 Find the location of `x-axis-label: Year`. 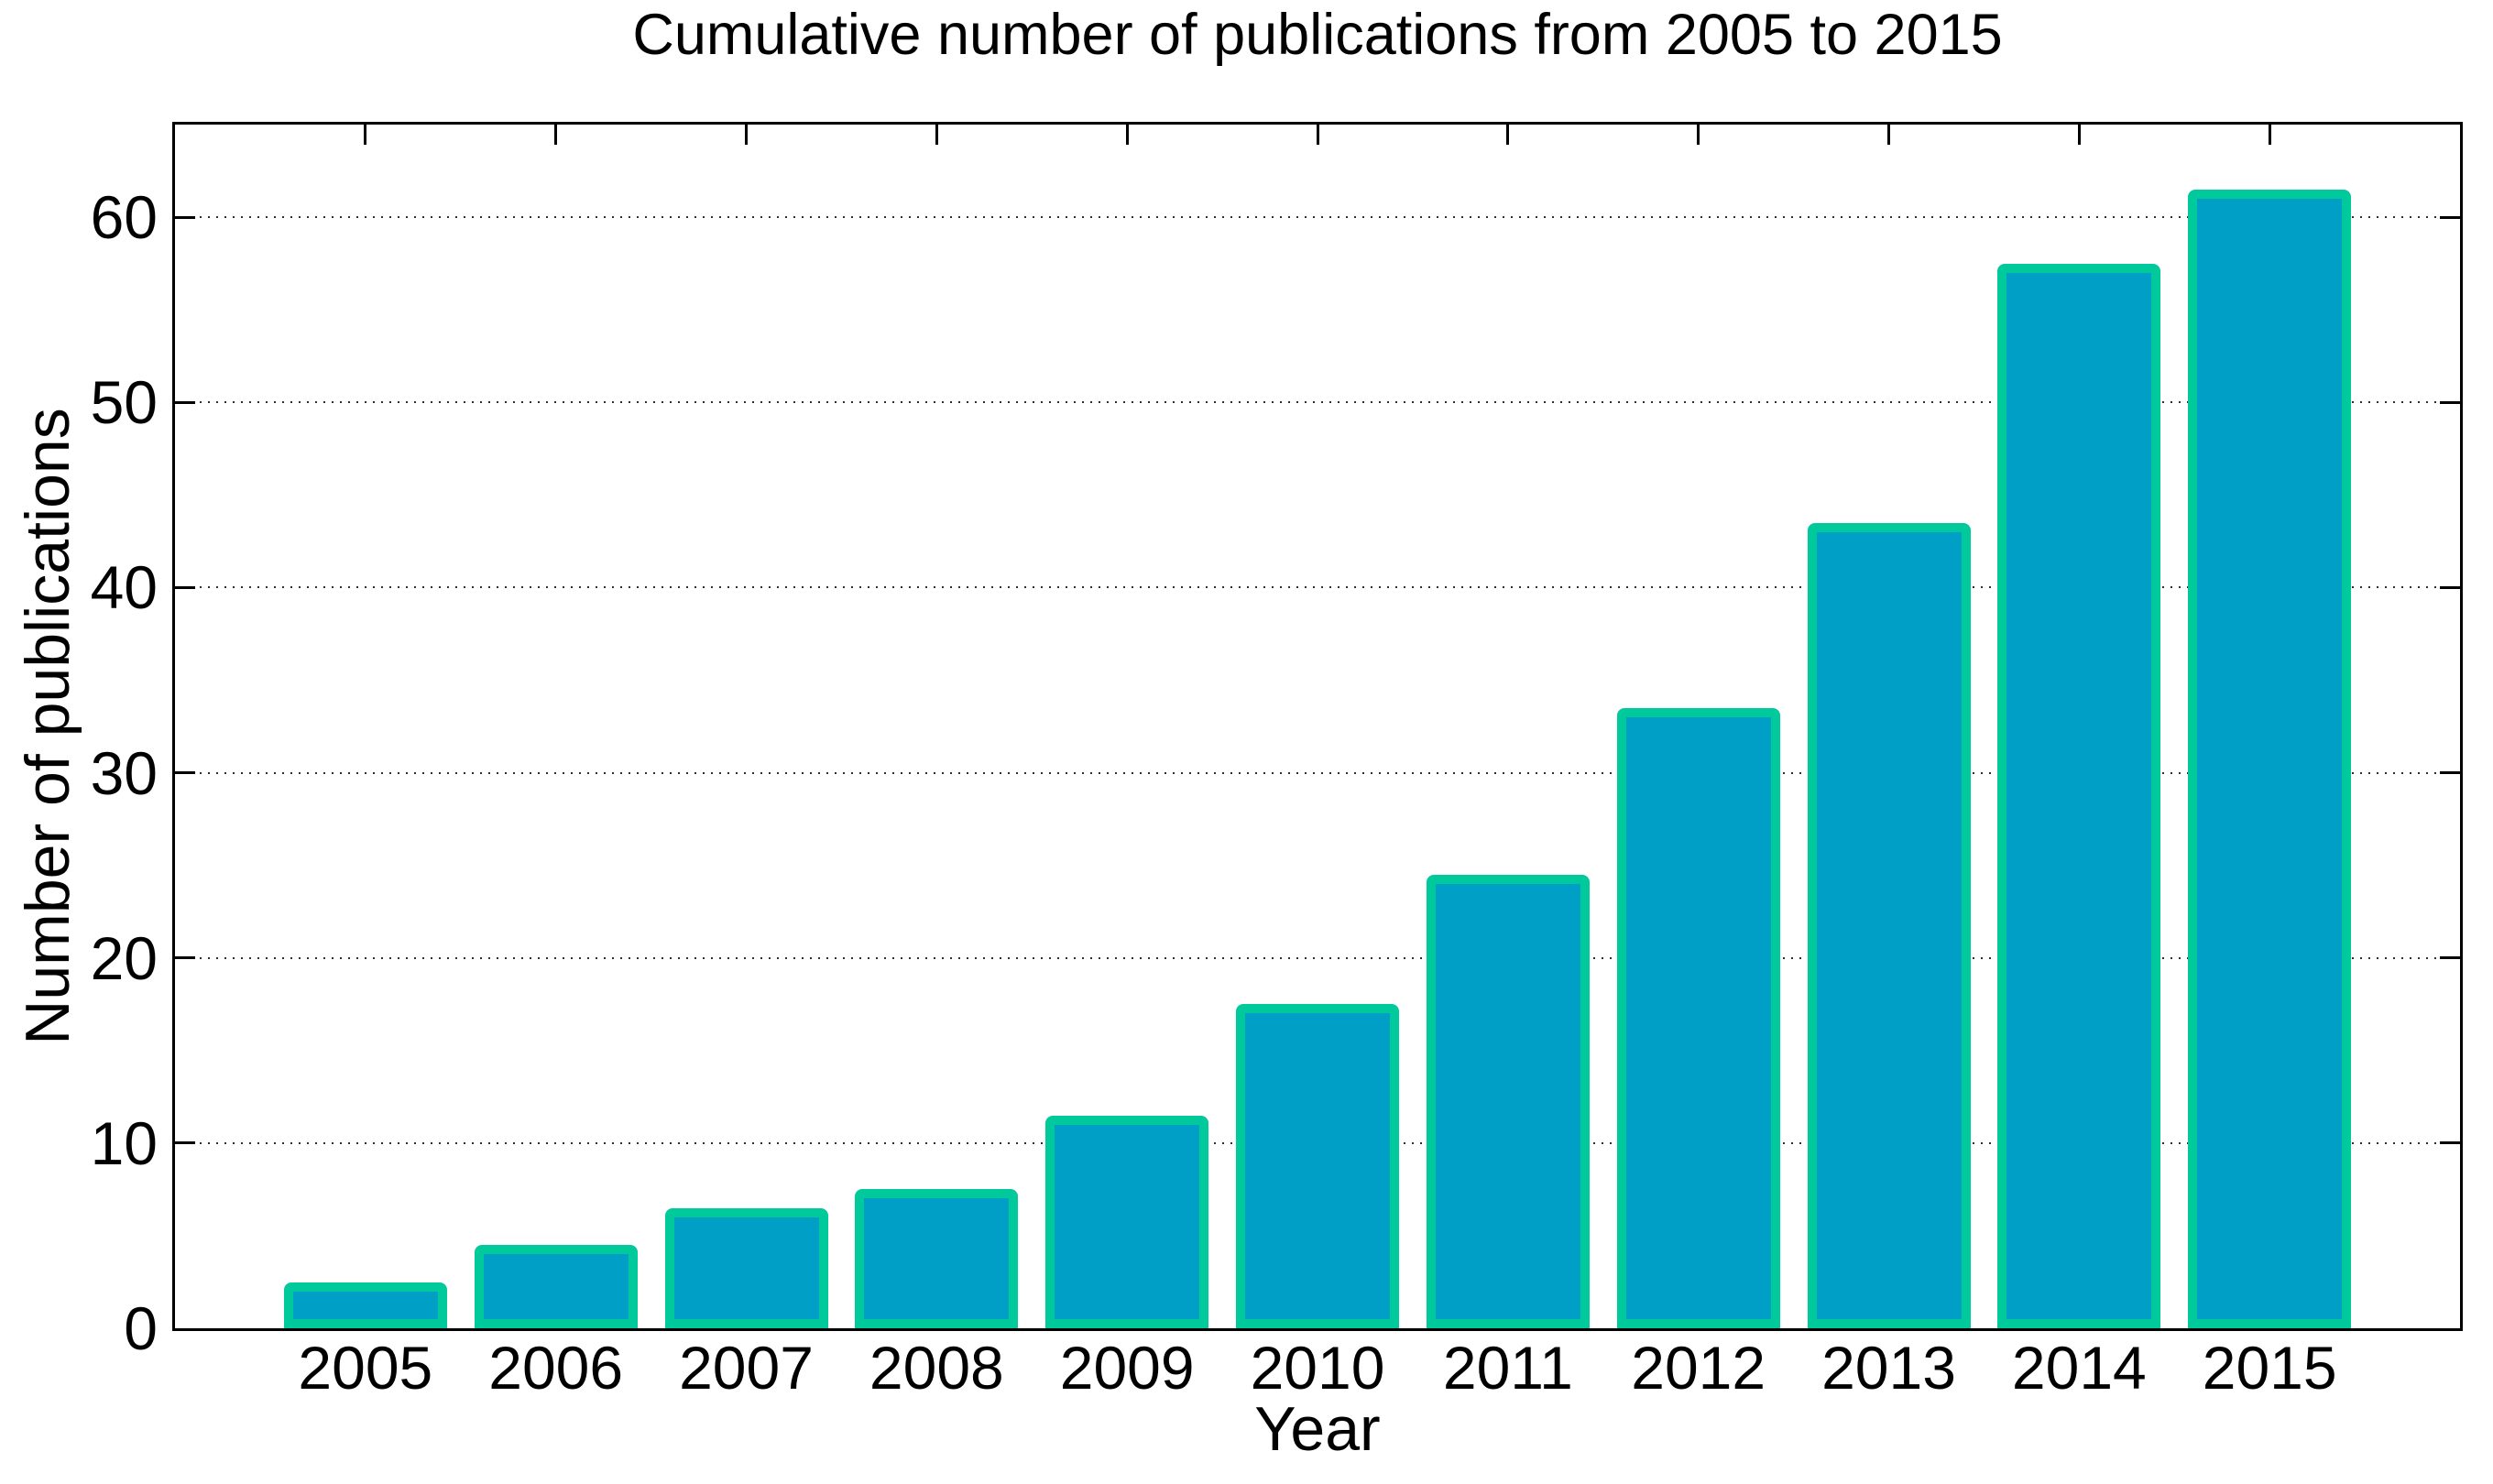

x-axis-label: Year is located at coordinates (1317, 1429).